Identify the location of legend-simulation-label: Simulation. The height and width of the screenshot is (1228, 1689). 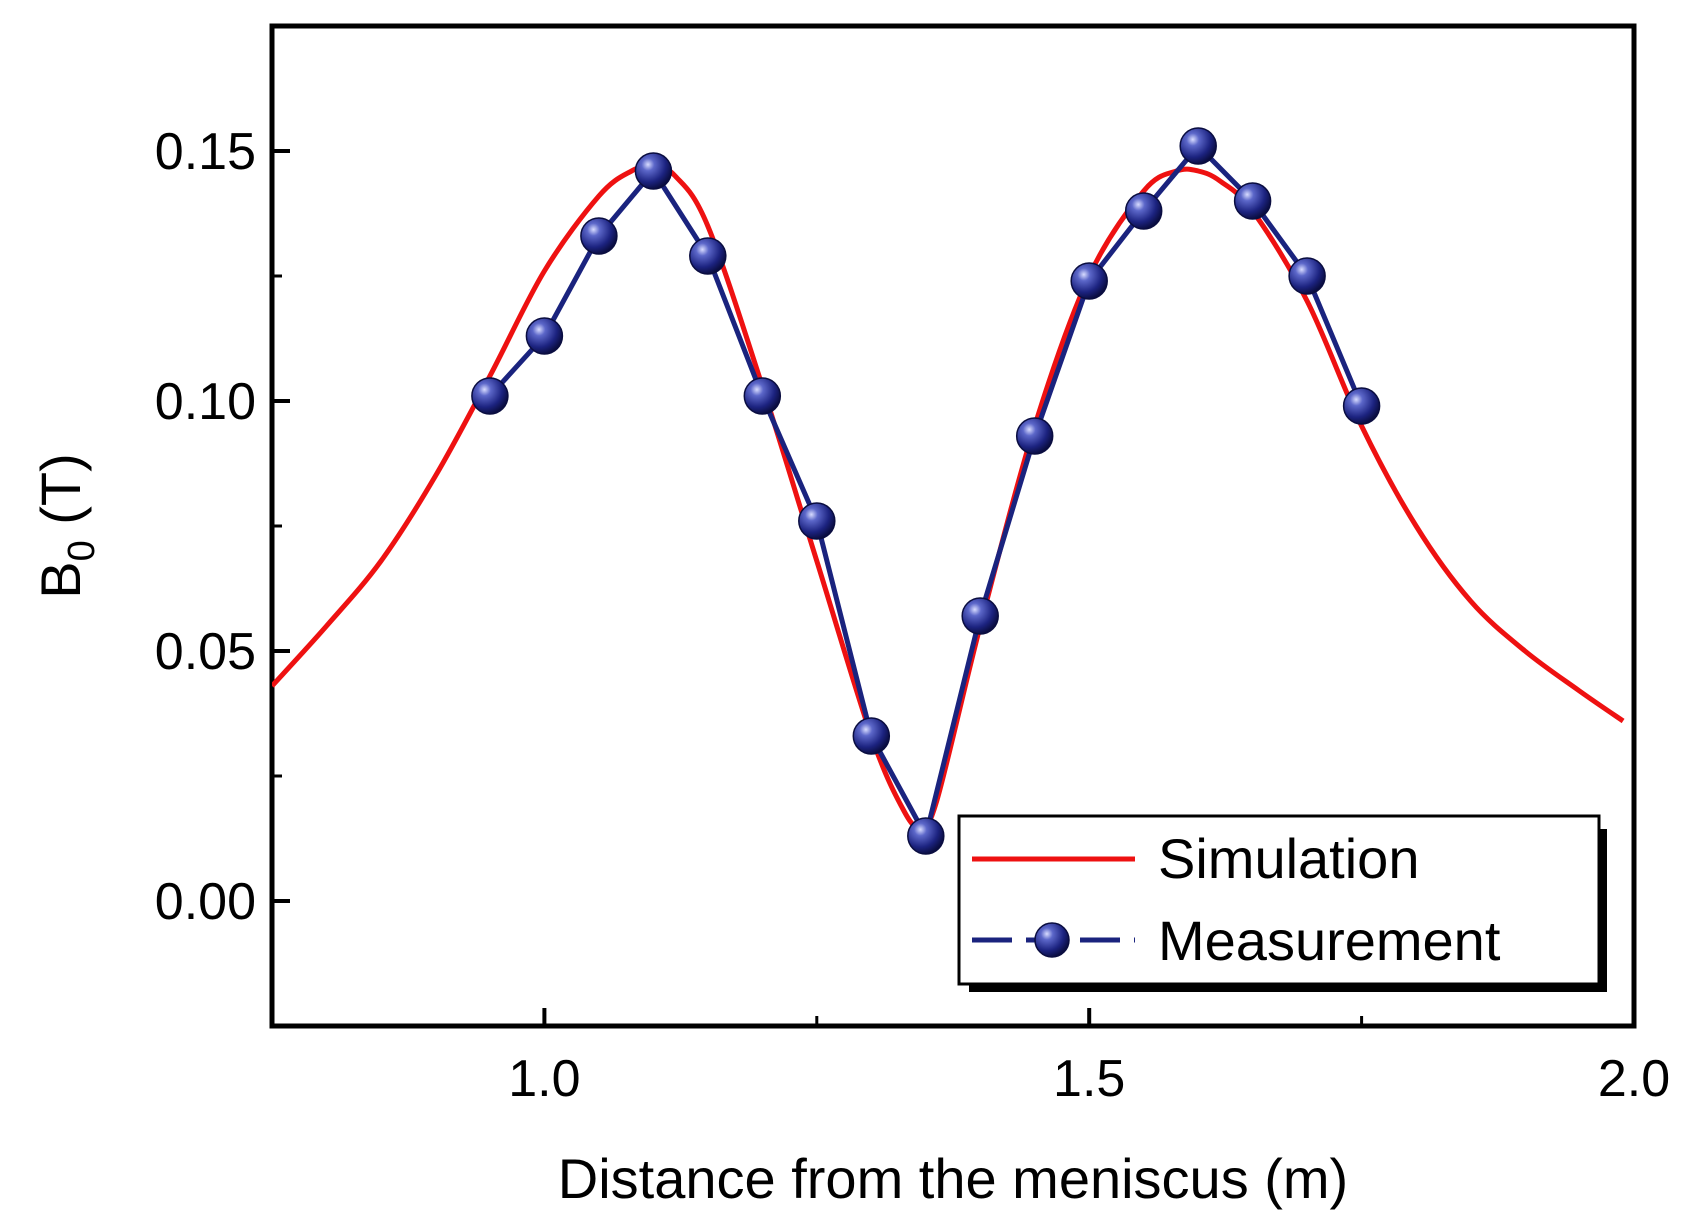
(1288, 858).